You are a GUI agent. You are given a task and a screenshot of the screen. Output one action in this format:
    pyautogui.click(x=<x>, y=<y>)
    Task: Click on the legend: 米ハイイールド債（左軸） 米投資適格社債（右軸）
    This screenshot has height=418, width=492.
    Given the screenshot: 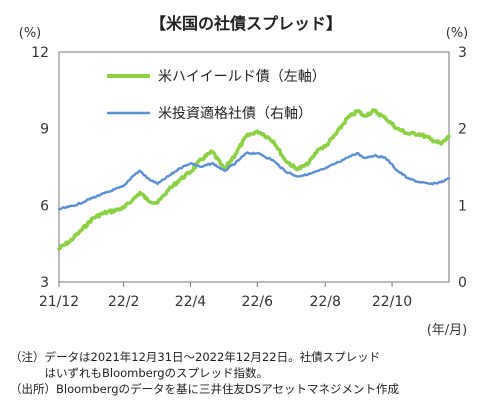 What is the action you would take?
    pyautogui.click(x=216, y=95)
    